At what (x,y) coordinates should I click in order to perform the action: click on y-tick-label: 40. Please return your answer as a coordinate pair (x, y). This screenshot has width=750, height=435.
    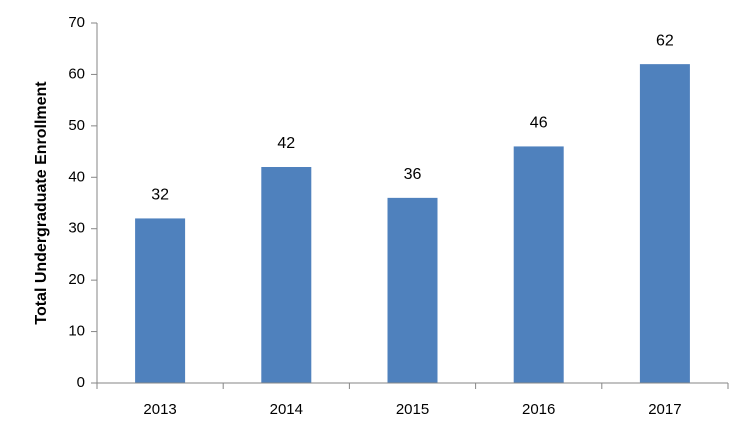
    Looking at the image, I should click on (76, 176).